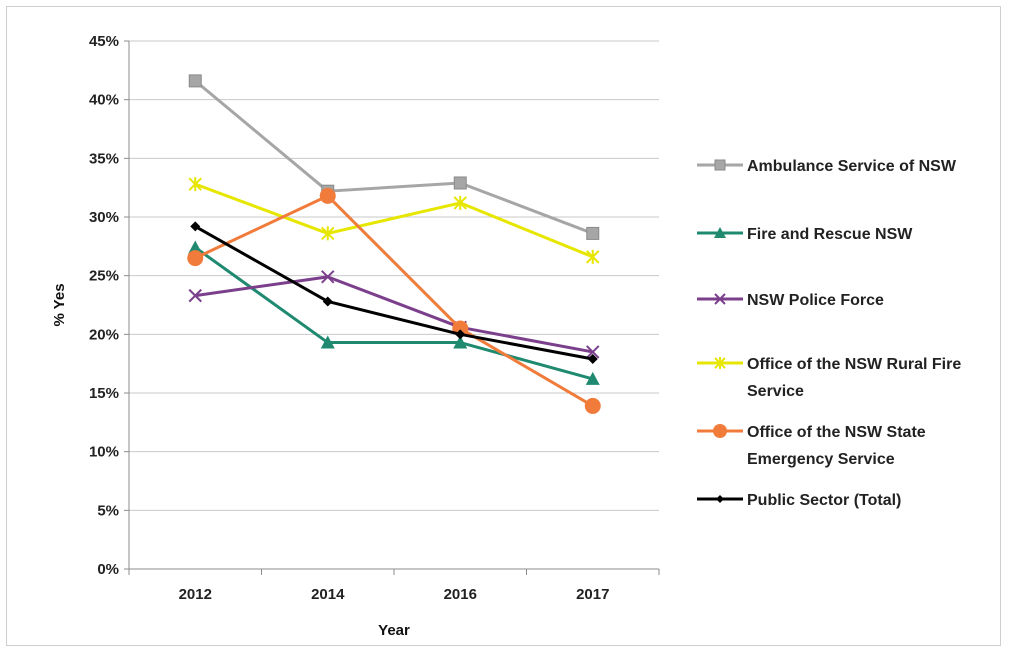  What do you see at coordinates (104, 334) in the screenshot?
I see `y-tick-label: 20%` at bounding box center [104, 334].